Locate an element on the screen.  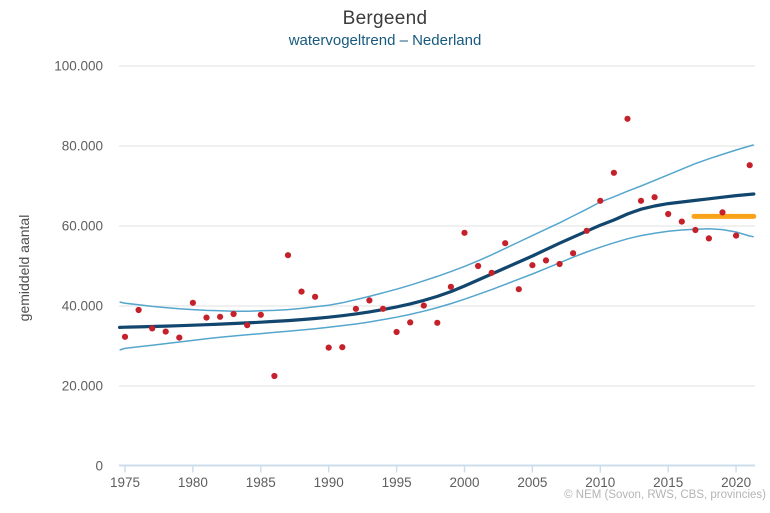
x-tick-label: 1975 is located at coordinates (125, 482).